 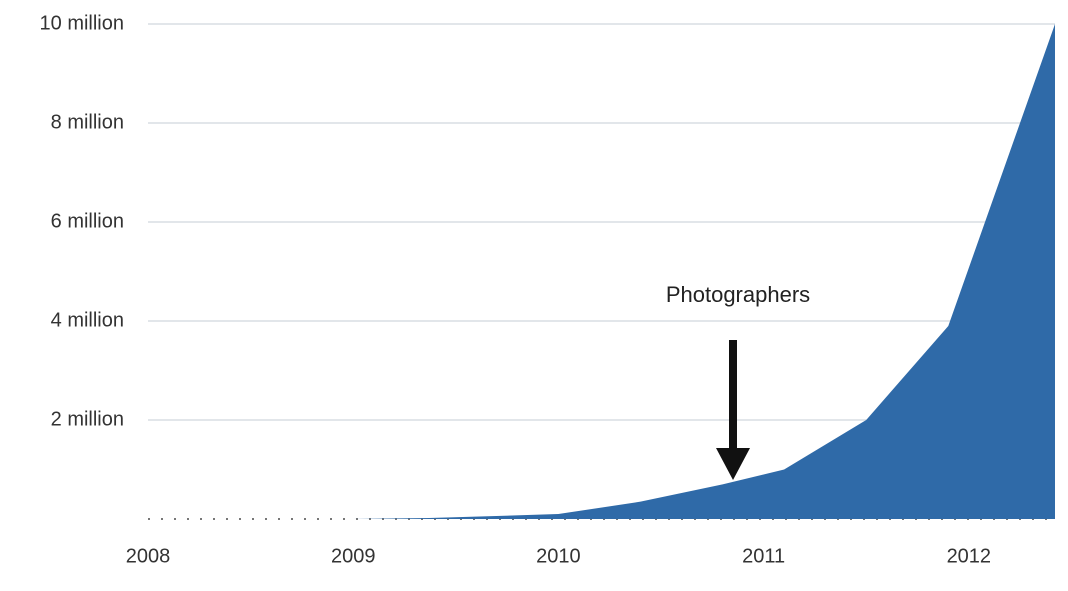 What do you see at coordinates (148, 556) in the screenshot?
I see `x-tick-label: 2008` at bounding box center [148, 556].